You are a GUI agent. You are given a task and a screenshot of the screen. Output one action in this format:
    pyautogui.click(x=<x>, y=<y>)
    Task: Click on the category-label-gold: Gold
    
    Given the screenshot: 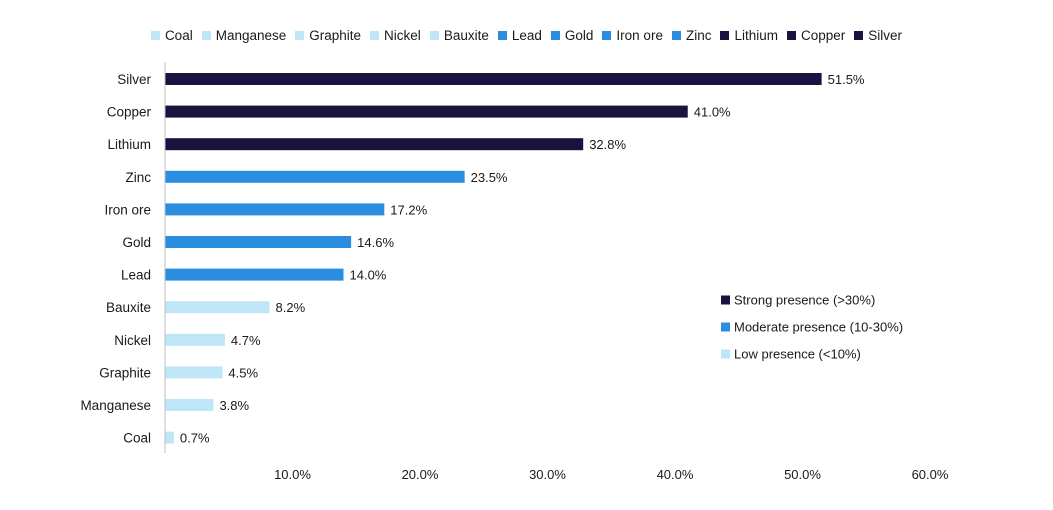 What is the action you would take?
    pyautogui.click(x=136, y=242)
    